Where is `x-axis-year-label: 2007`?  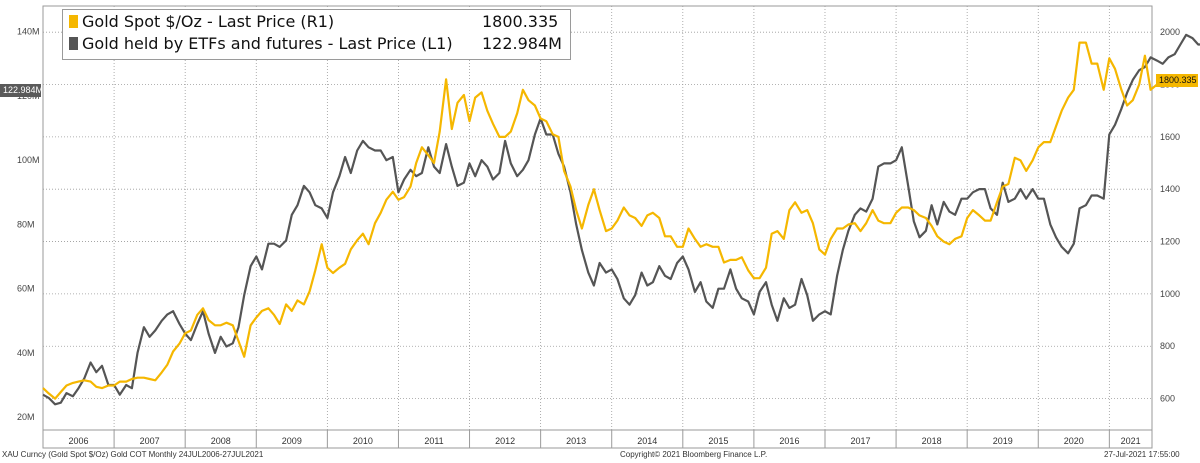 x-axis-year-label: 2007 is located at coordinates (150, 441).